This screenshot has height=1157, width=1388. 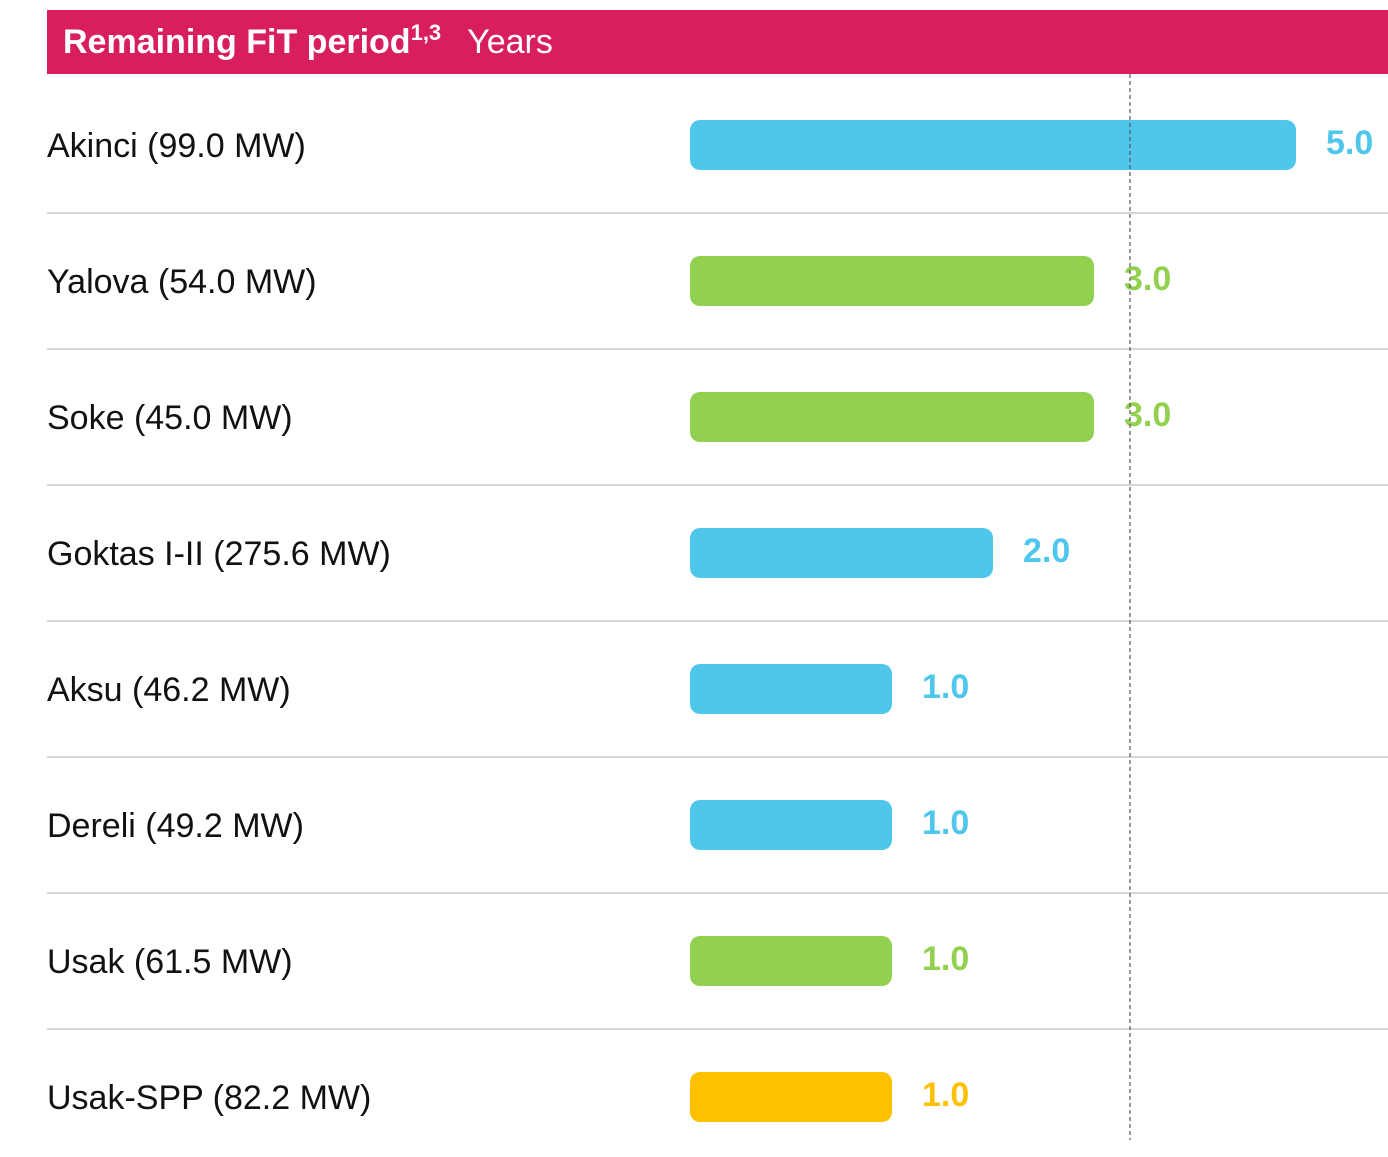 I want to click on category-label: Akinci (99.0 MW), so click(x=176, y=146).